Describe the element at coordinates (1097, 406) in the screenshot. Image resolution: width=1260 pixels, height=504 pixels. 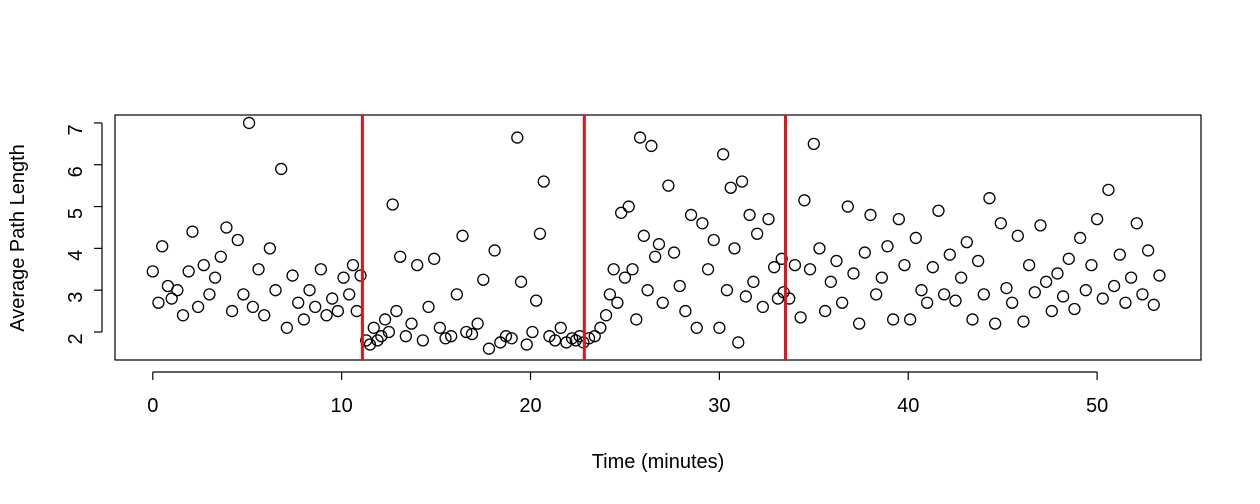
I see `x-tick-label: 50` at that location.